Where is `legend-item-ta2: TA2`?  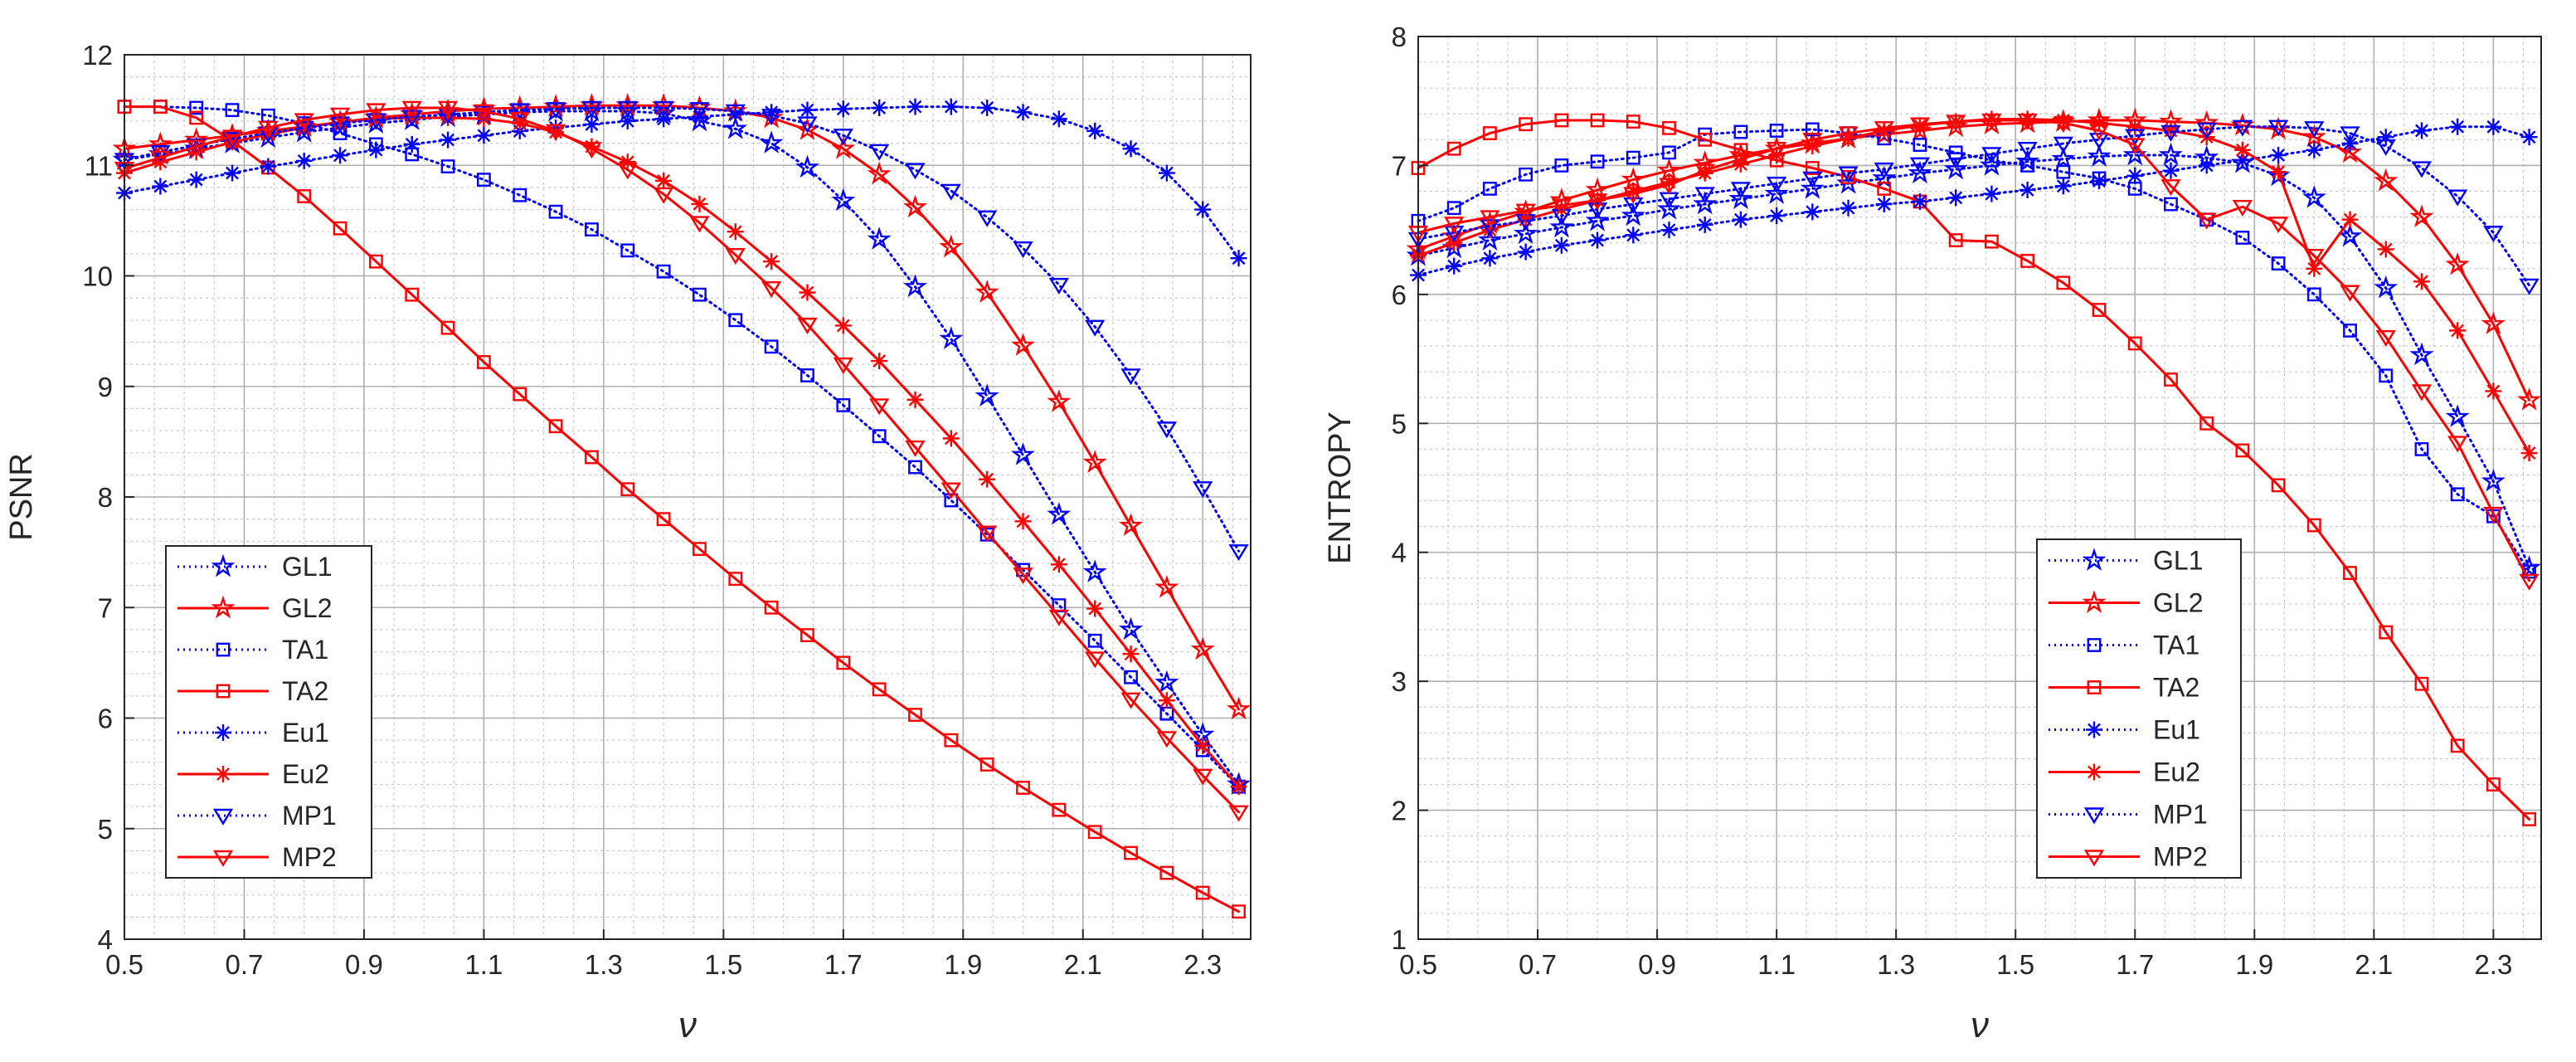
legend-item-ta2: TA2 is located at coordinates (2124, 688).